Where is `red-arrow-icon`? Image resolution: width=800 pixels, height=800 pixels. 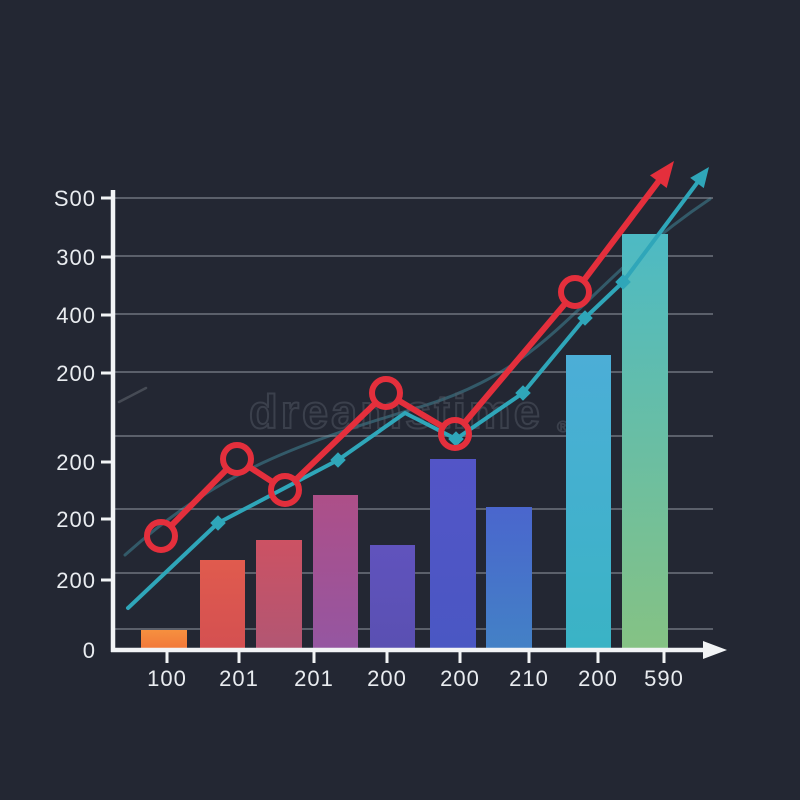
red-arrow-icon is located at coordinates (662, 174).